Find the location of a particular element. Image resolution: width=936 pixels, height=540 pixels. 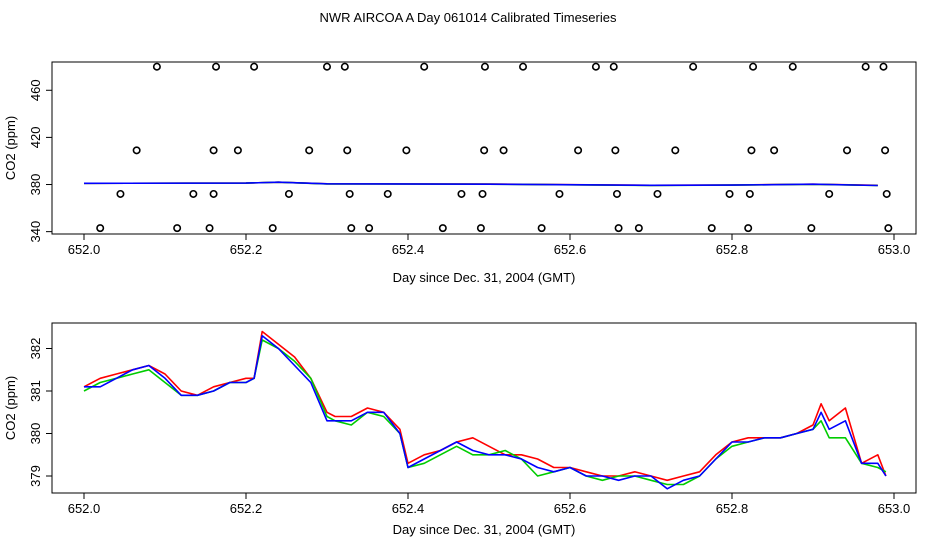

bottom-y-axis-label: CO2 (ppm) is located at coordinates (10, 408).